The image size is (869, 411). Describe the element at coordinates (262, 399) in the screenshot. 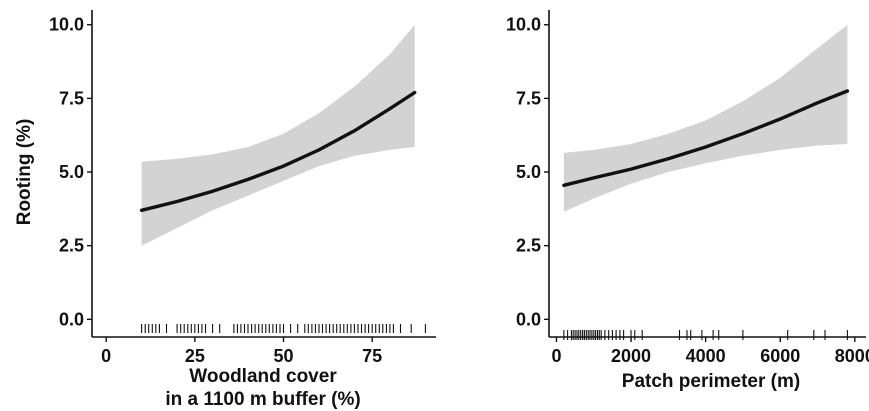

I see `x-axis-title: in a 1100 m buffer (%)` at that location.